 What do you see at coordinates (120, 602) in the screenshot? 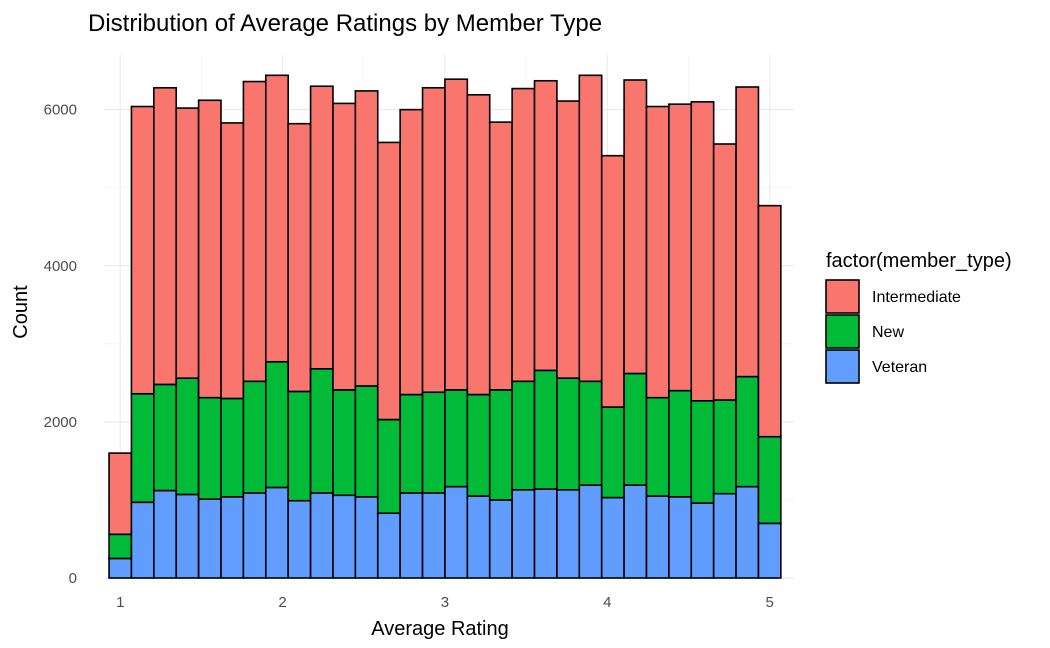
I see `x-tick-label: 1` at bounding box center [120, 602].